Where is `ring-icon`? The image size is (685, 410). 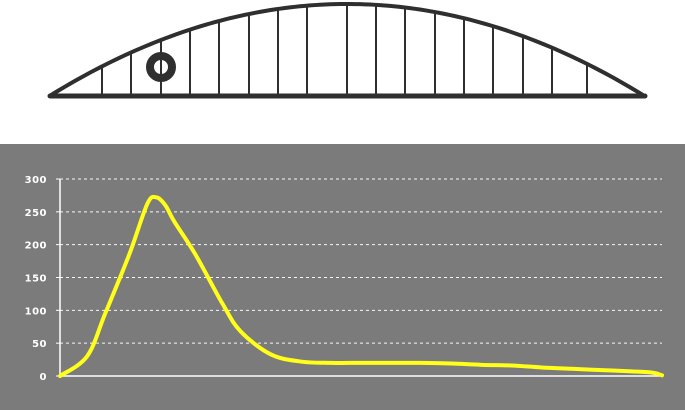
ring-icon is located at coordinates (161, 67).